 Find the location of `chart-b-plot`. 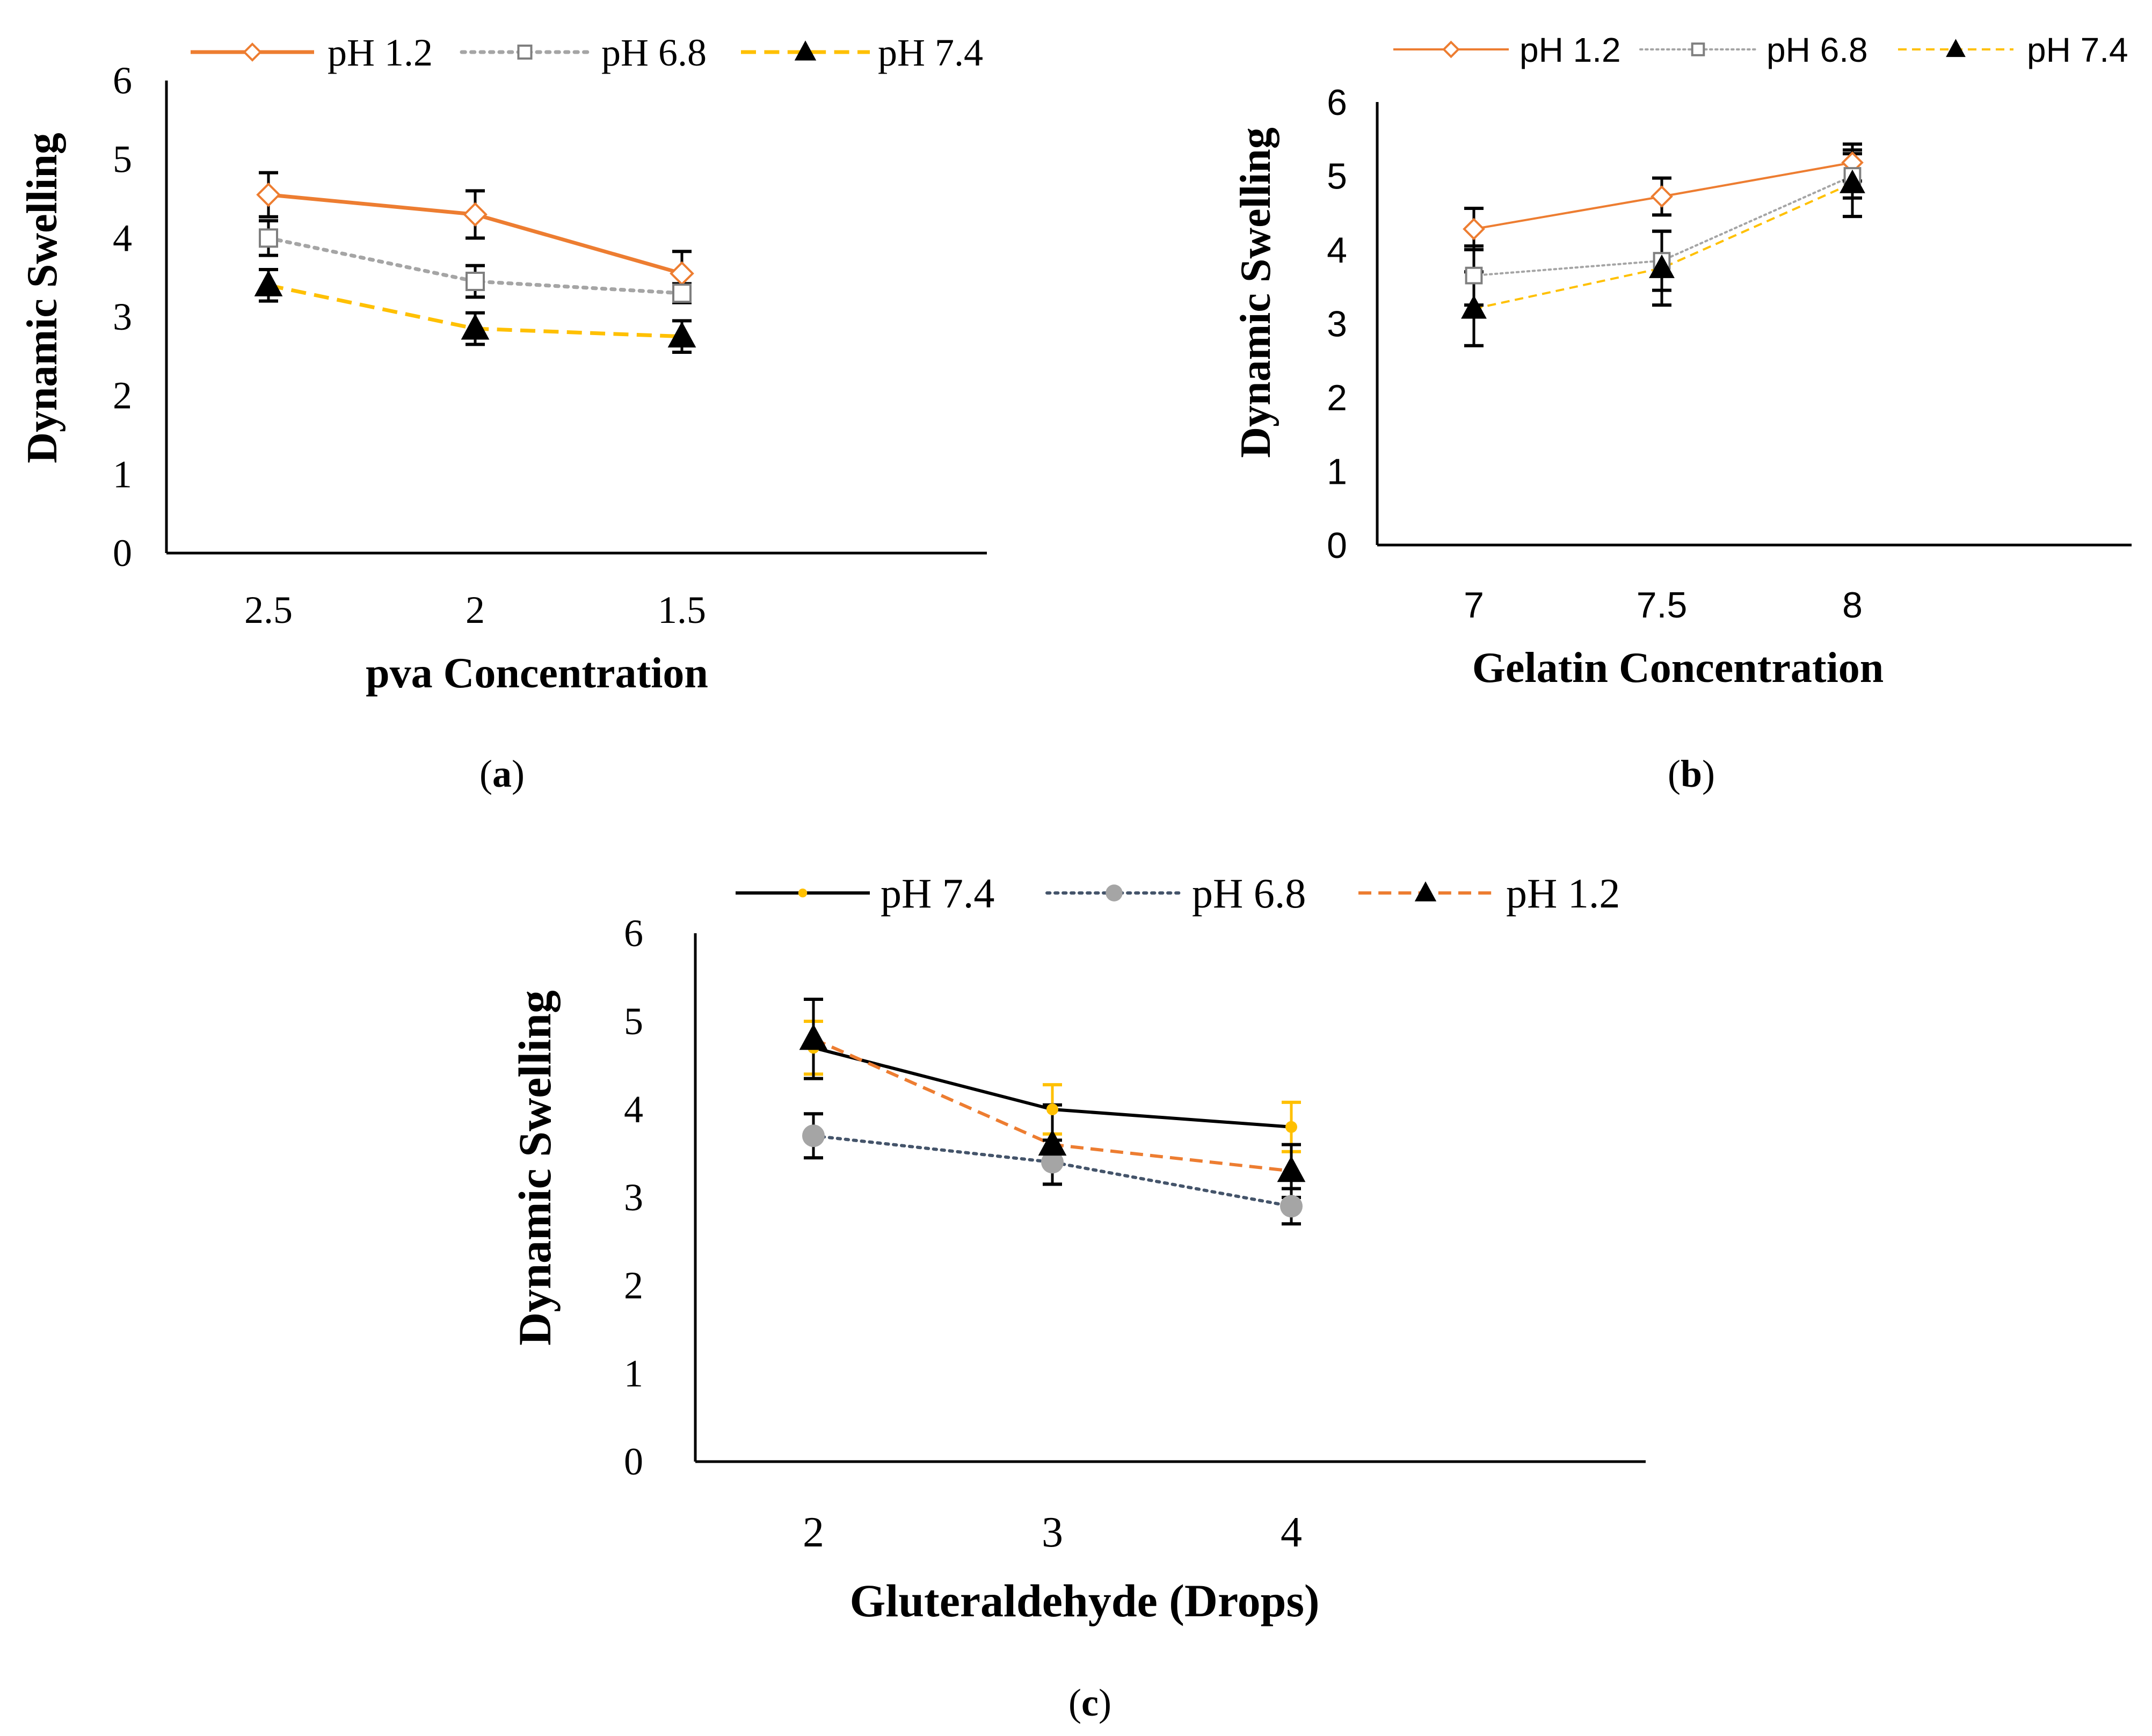

chart-b-plot is located at coordinates (1663, 244).